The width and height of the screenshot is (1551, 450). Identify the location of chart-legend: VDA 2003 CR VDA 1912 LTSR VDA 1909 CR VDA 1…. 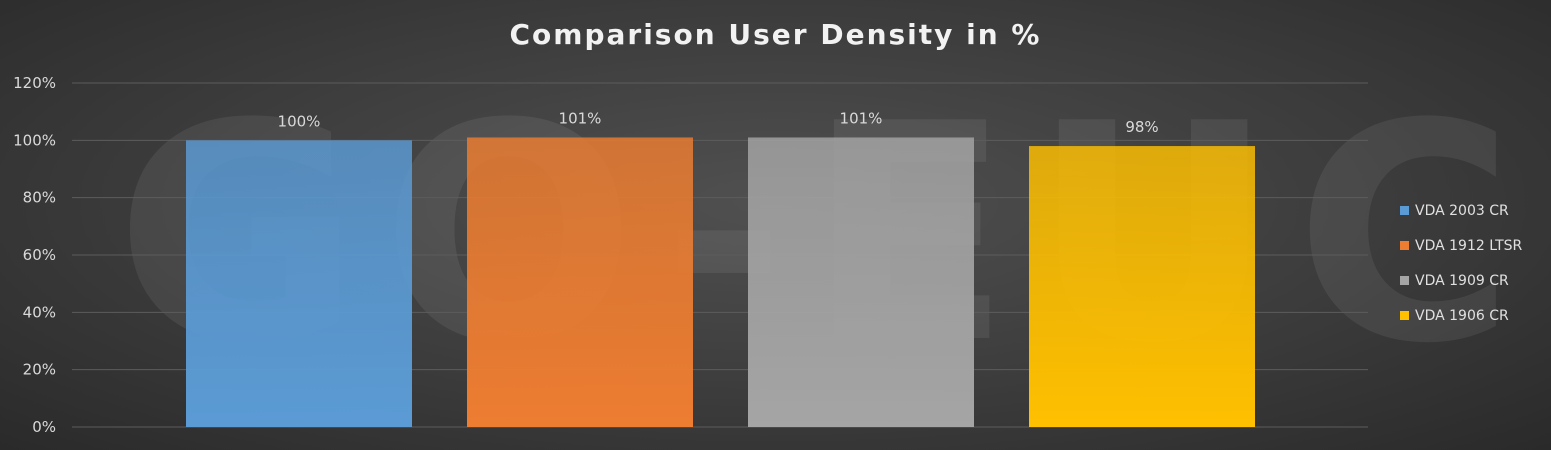
(1472, 263).